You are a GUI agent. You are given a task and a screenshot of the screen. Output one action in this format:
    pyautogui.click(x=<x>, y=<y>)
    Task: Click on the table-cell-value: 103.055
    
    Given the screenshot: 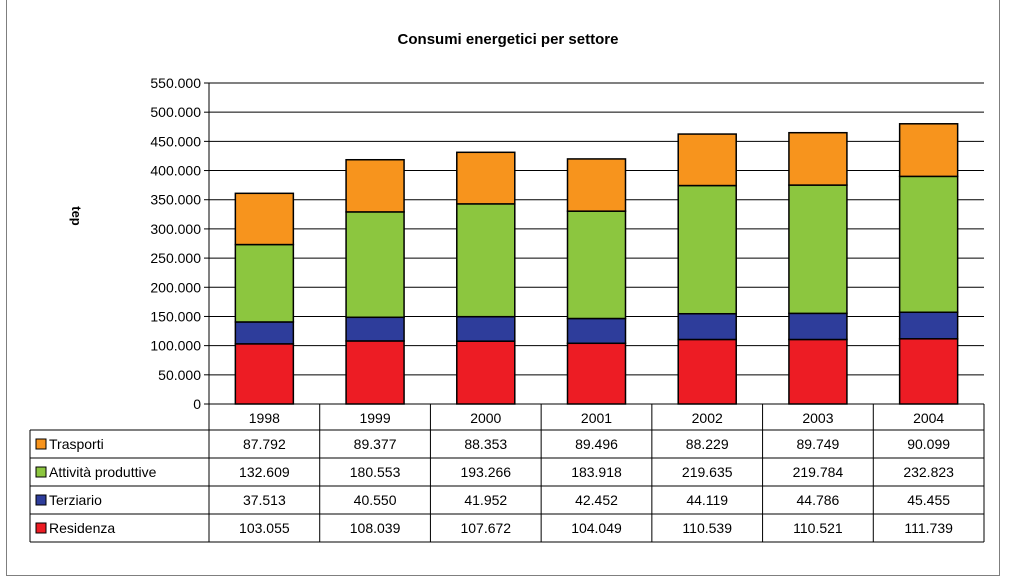 What is the action you would take?
    pyautogui.click(x=264, y=528)
    